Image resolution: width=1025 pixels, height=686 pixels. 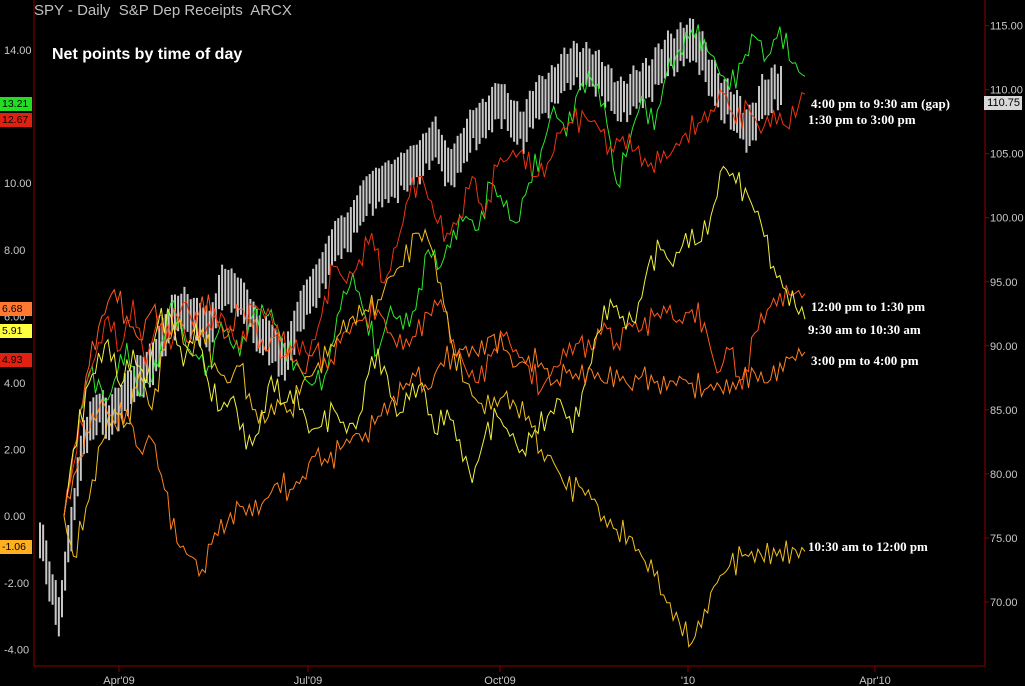 What do you see at coordinates (14, 251) in the screenshot?
I see `left-tick-label: 8.00` at bounding box center [14, 251].